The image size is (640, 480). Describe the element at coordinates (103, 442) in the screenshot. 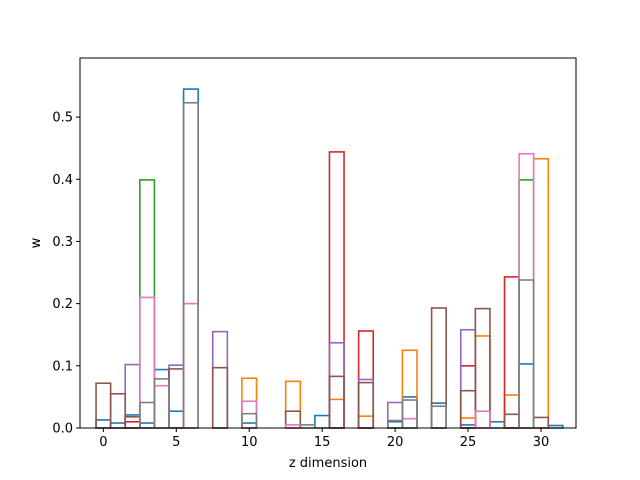

I see `x-tick-label: 0` at that location.